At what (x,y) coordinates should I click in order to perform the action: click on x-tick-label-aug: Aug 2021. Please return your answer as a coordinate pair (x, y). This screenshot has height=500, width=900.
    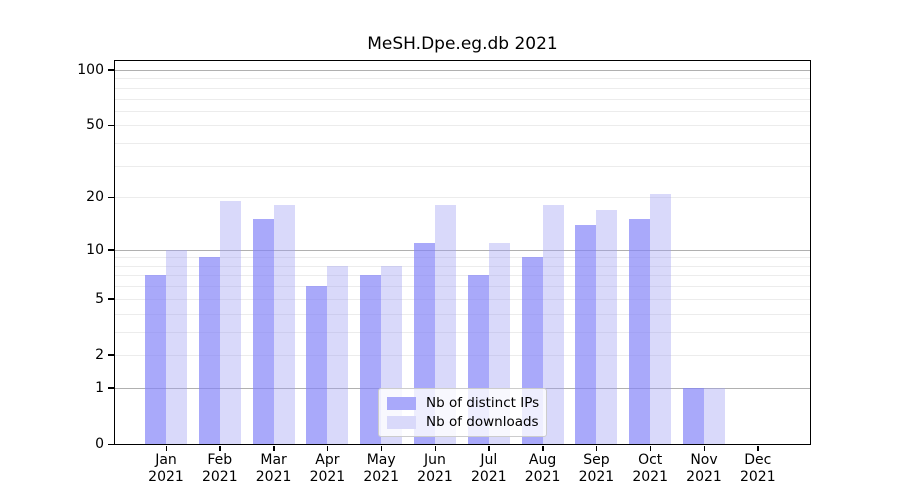
    Looking at the image, I should click on (542, 468).